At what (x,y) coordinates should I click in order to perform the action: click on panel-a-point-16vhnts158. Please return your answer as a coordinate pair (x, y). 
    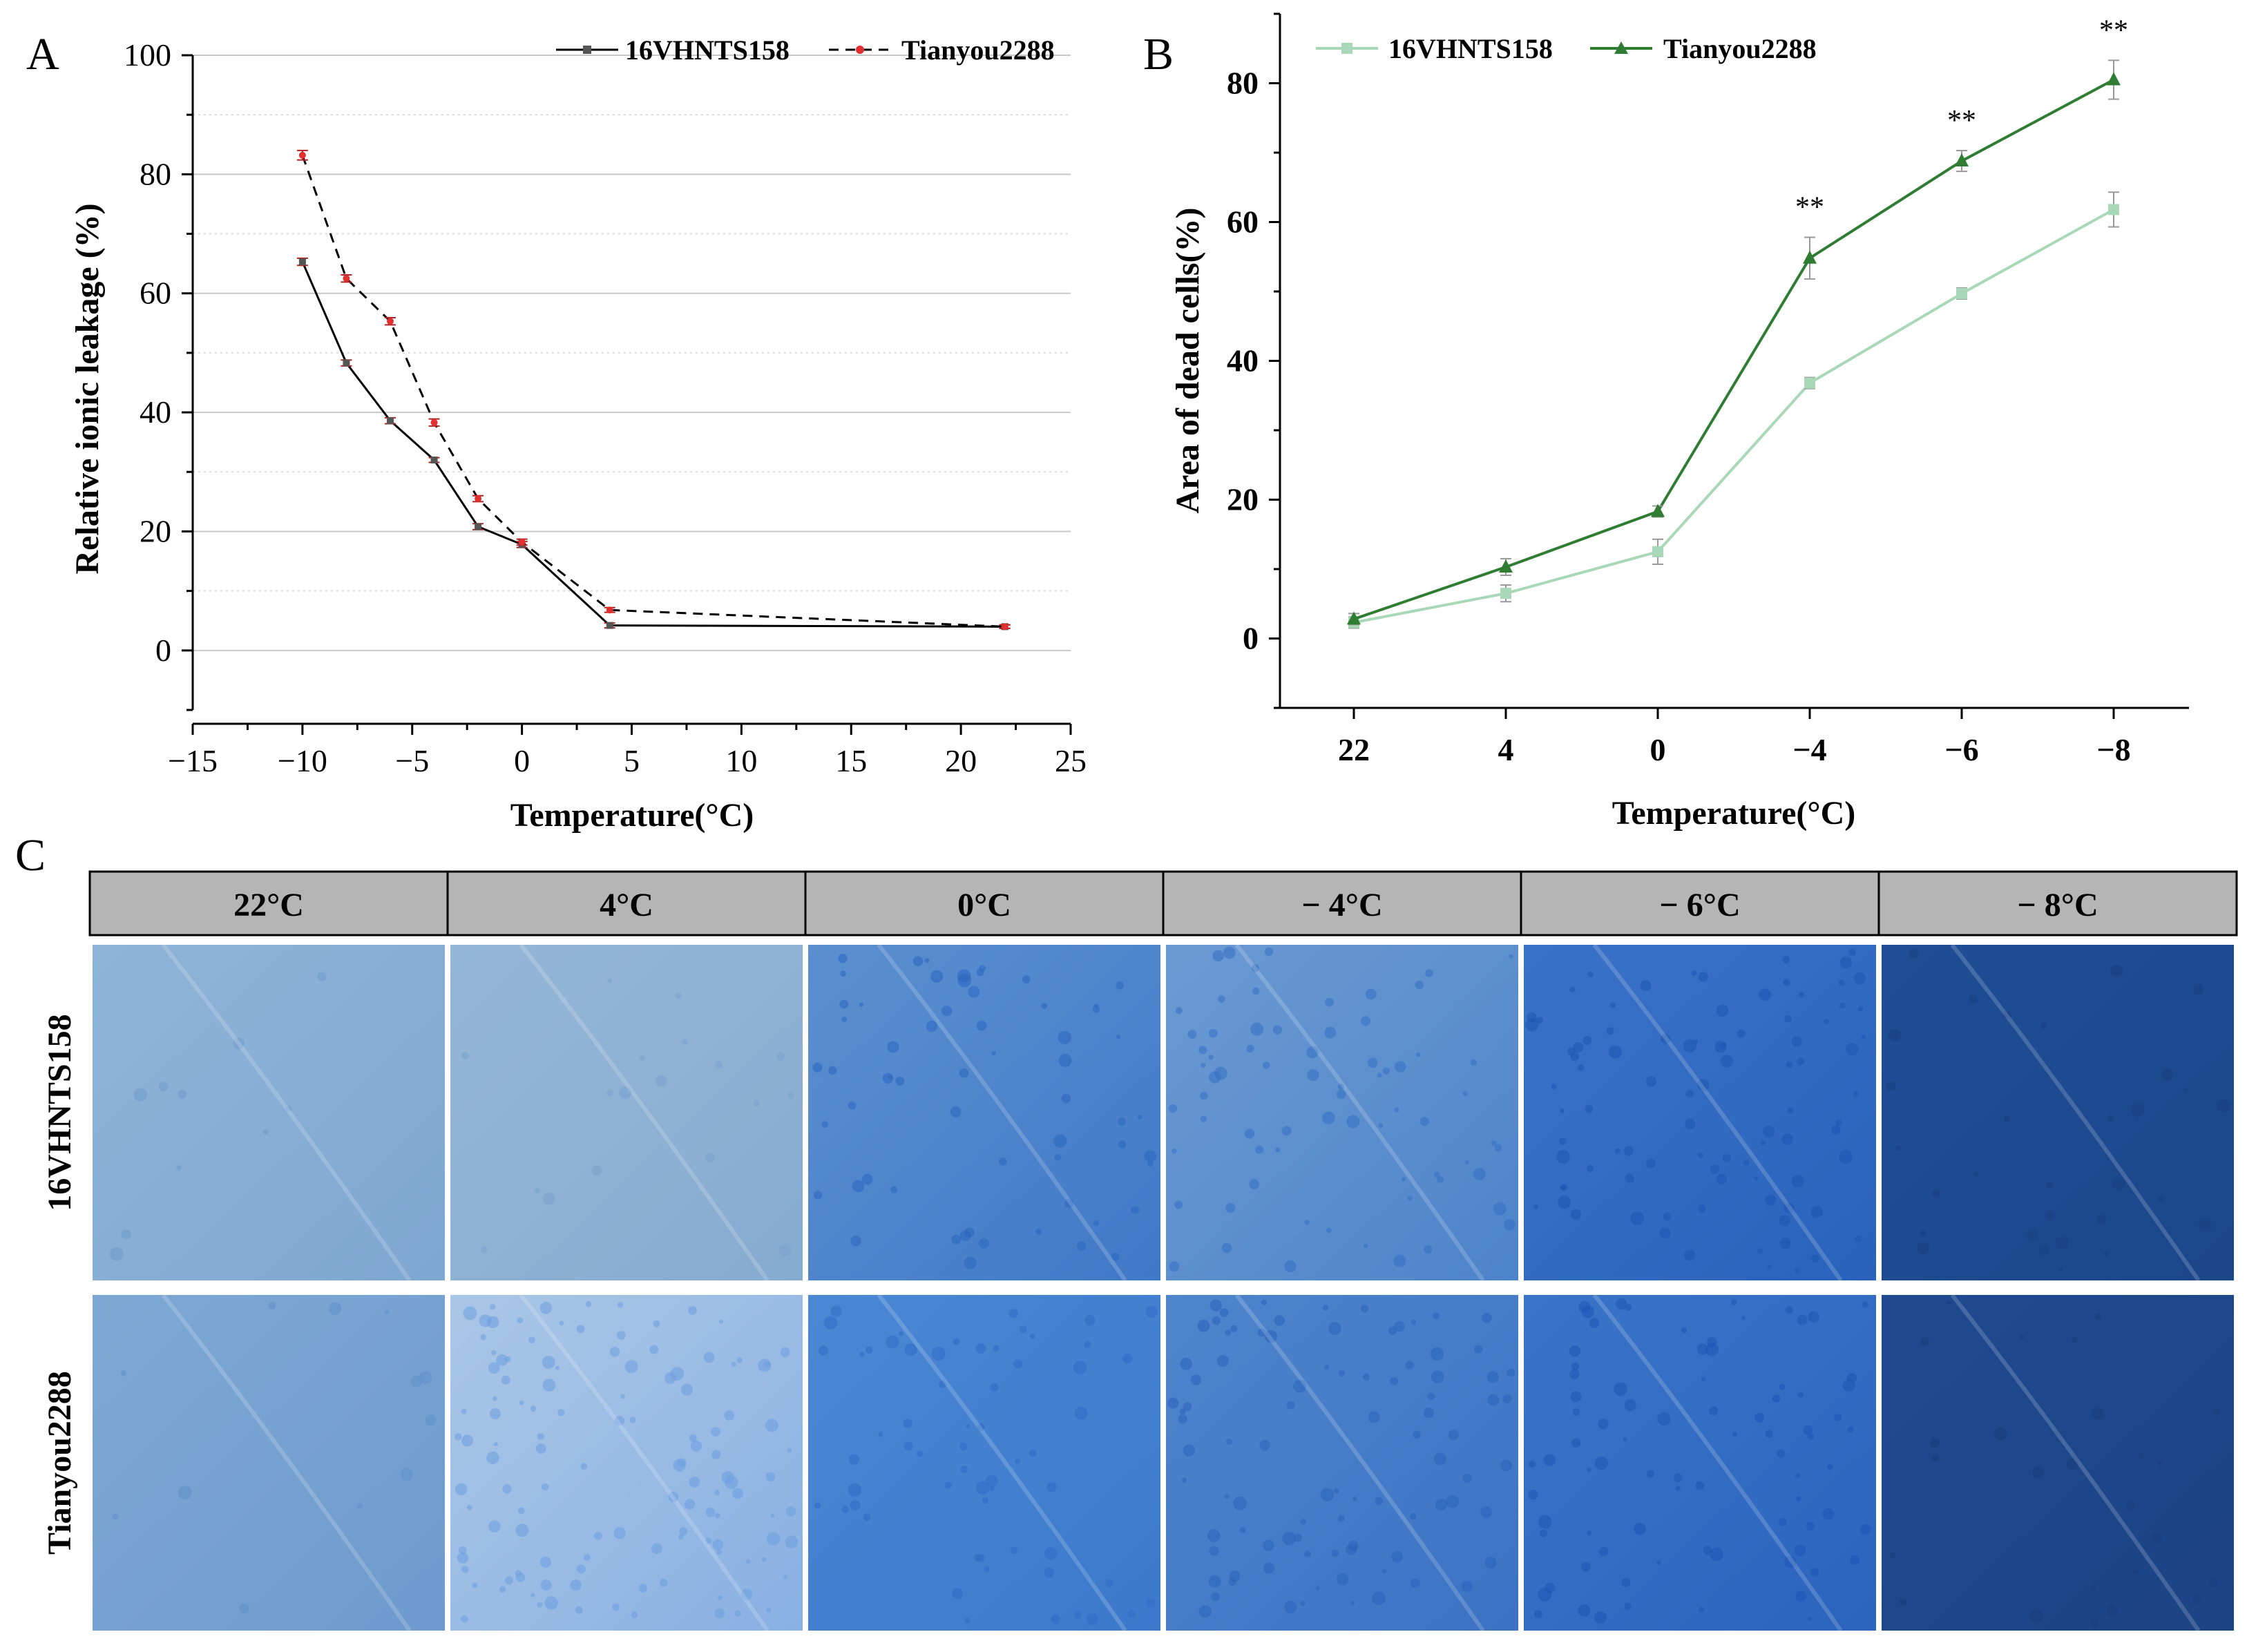
    Looking at the image, I should click on (390, 421).